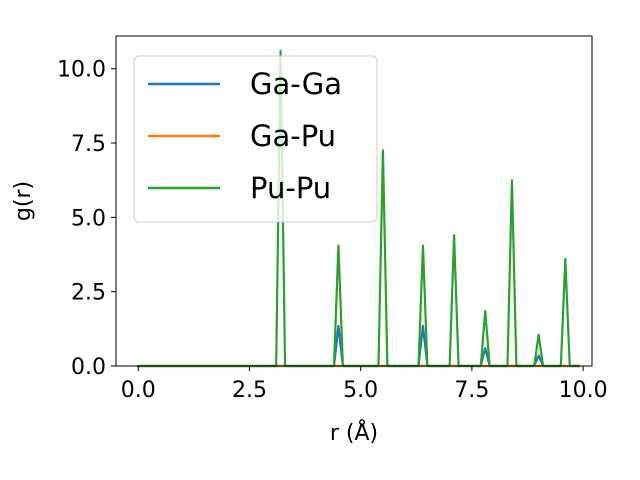  I want to click on x-axis-label: r (Å), so click(354, 432).